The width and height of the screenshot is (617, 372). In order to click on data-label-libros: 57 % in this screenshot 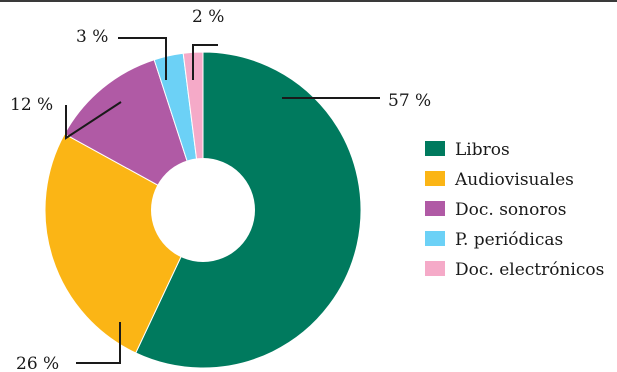, I will do `click(409, 101)`.